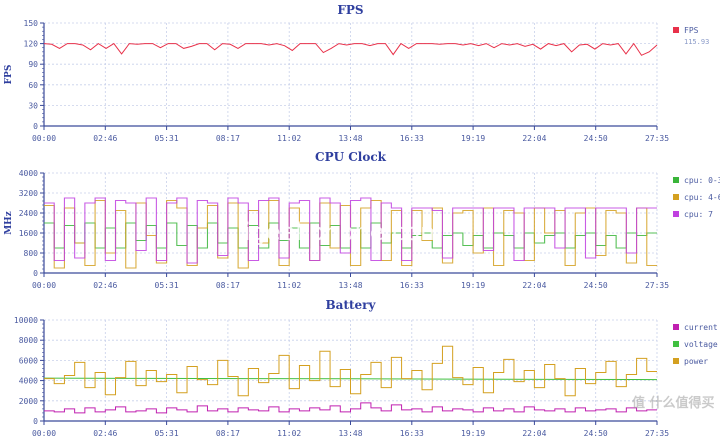 The image size is (720, 448). Describe the element at coordinates (31, 253) in the screenshot. I see `y-tick-label: 800` at that location.